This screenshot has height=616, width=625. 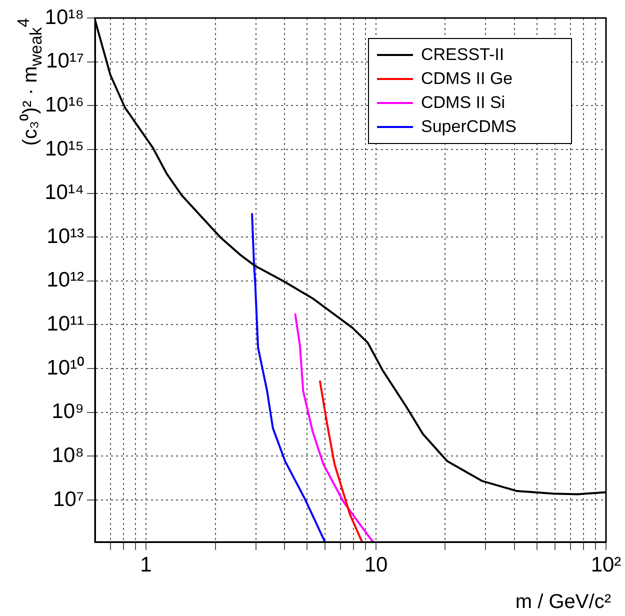 I want to click on y-tick-label: 10¹⁶, so click(x=64, y=104).